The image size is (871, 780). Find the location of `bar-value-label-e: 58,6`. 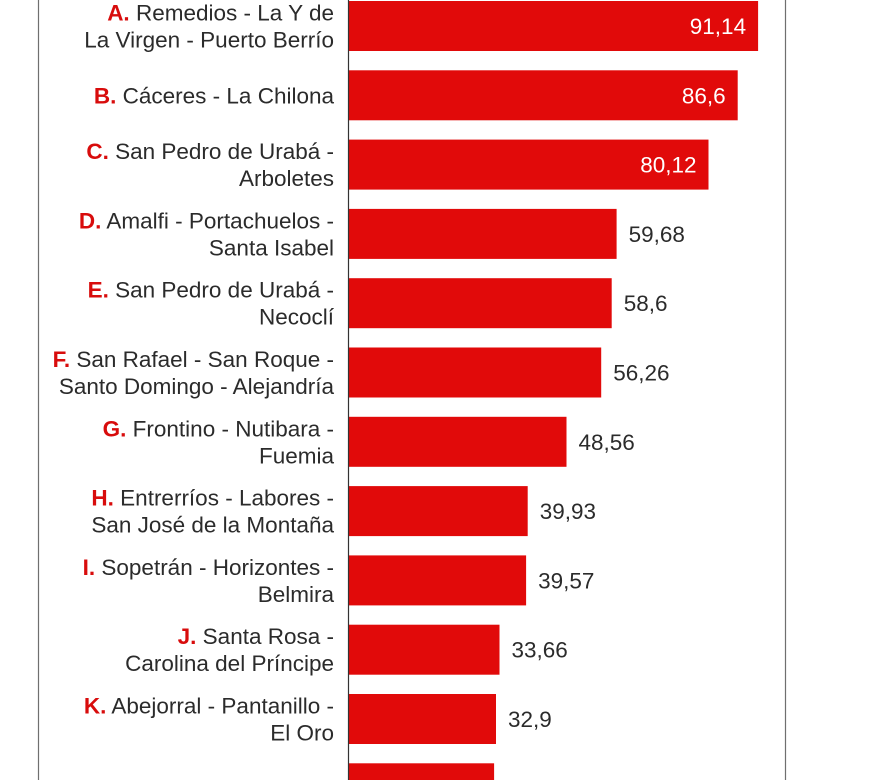

bar-value-label-e: 58,6 is located at coordinates (646, 303).